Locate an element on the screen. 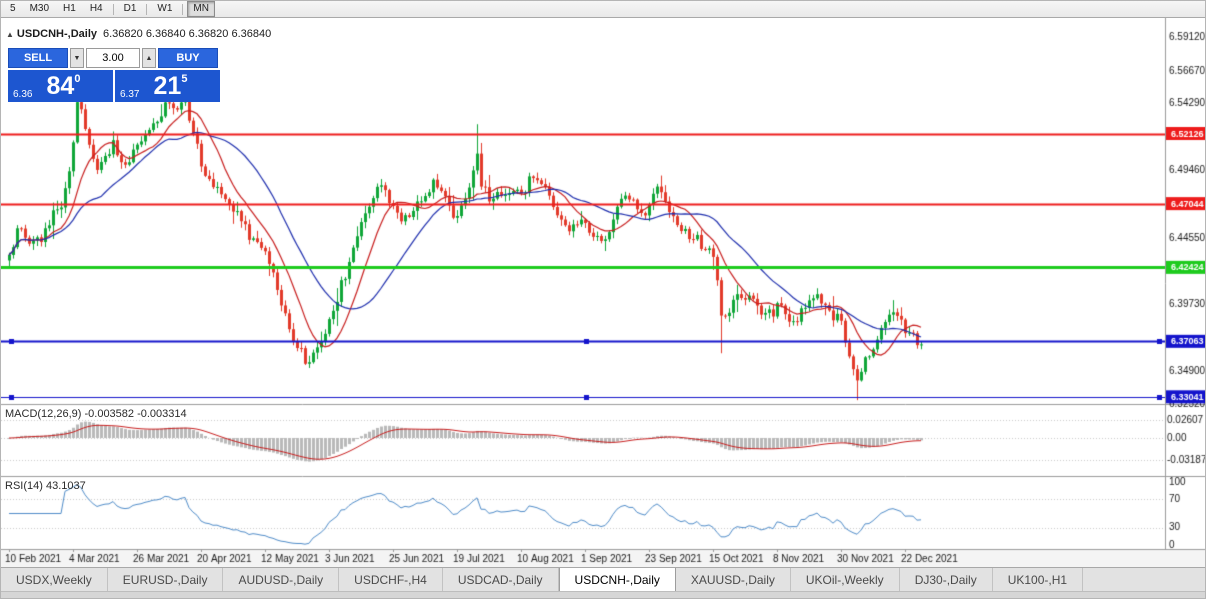  timeframe-m5-button: 5 is located at coordinates (13, 9).